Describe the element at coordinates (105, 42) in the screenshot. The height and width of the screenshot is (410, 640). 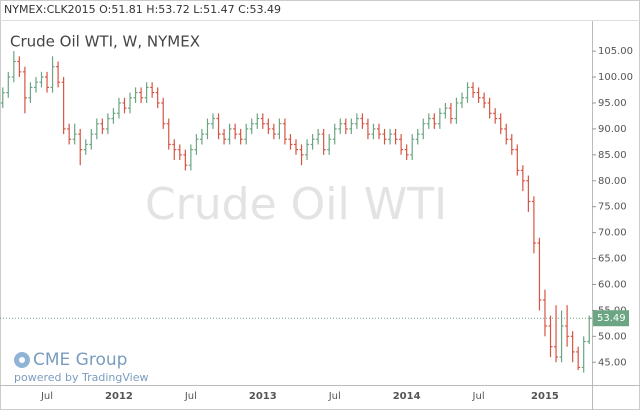
I see `chart-title: Crude Oil WTI, W, NYMEX` at that location.